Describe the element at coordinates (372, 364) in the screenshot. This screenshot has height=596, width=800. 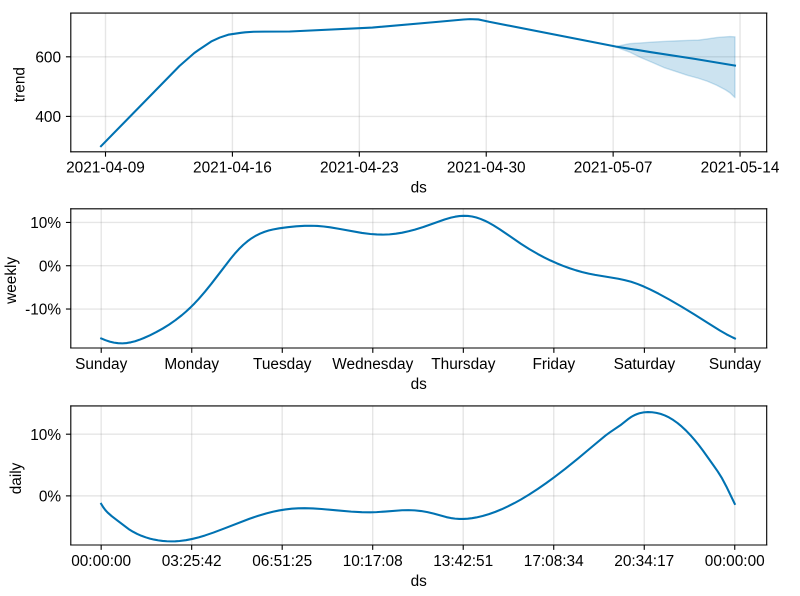
I see `svg-text: Wednesday` at that location.